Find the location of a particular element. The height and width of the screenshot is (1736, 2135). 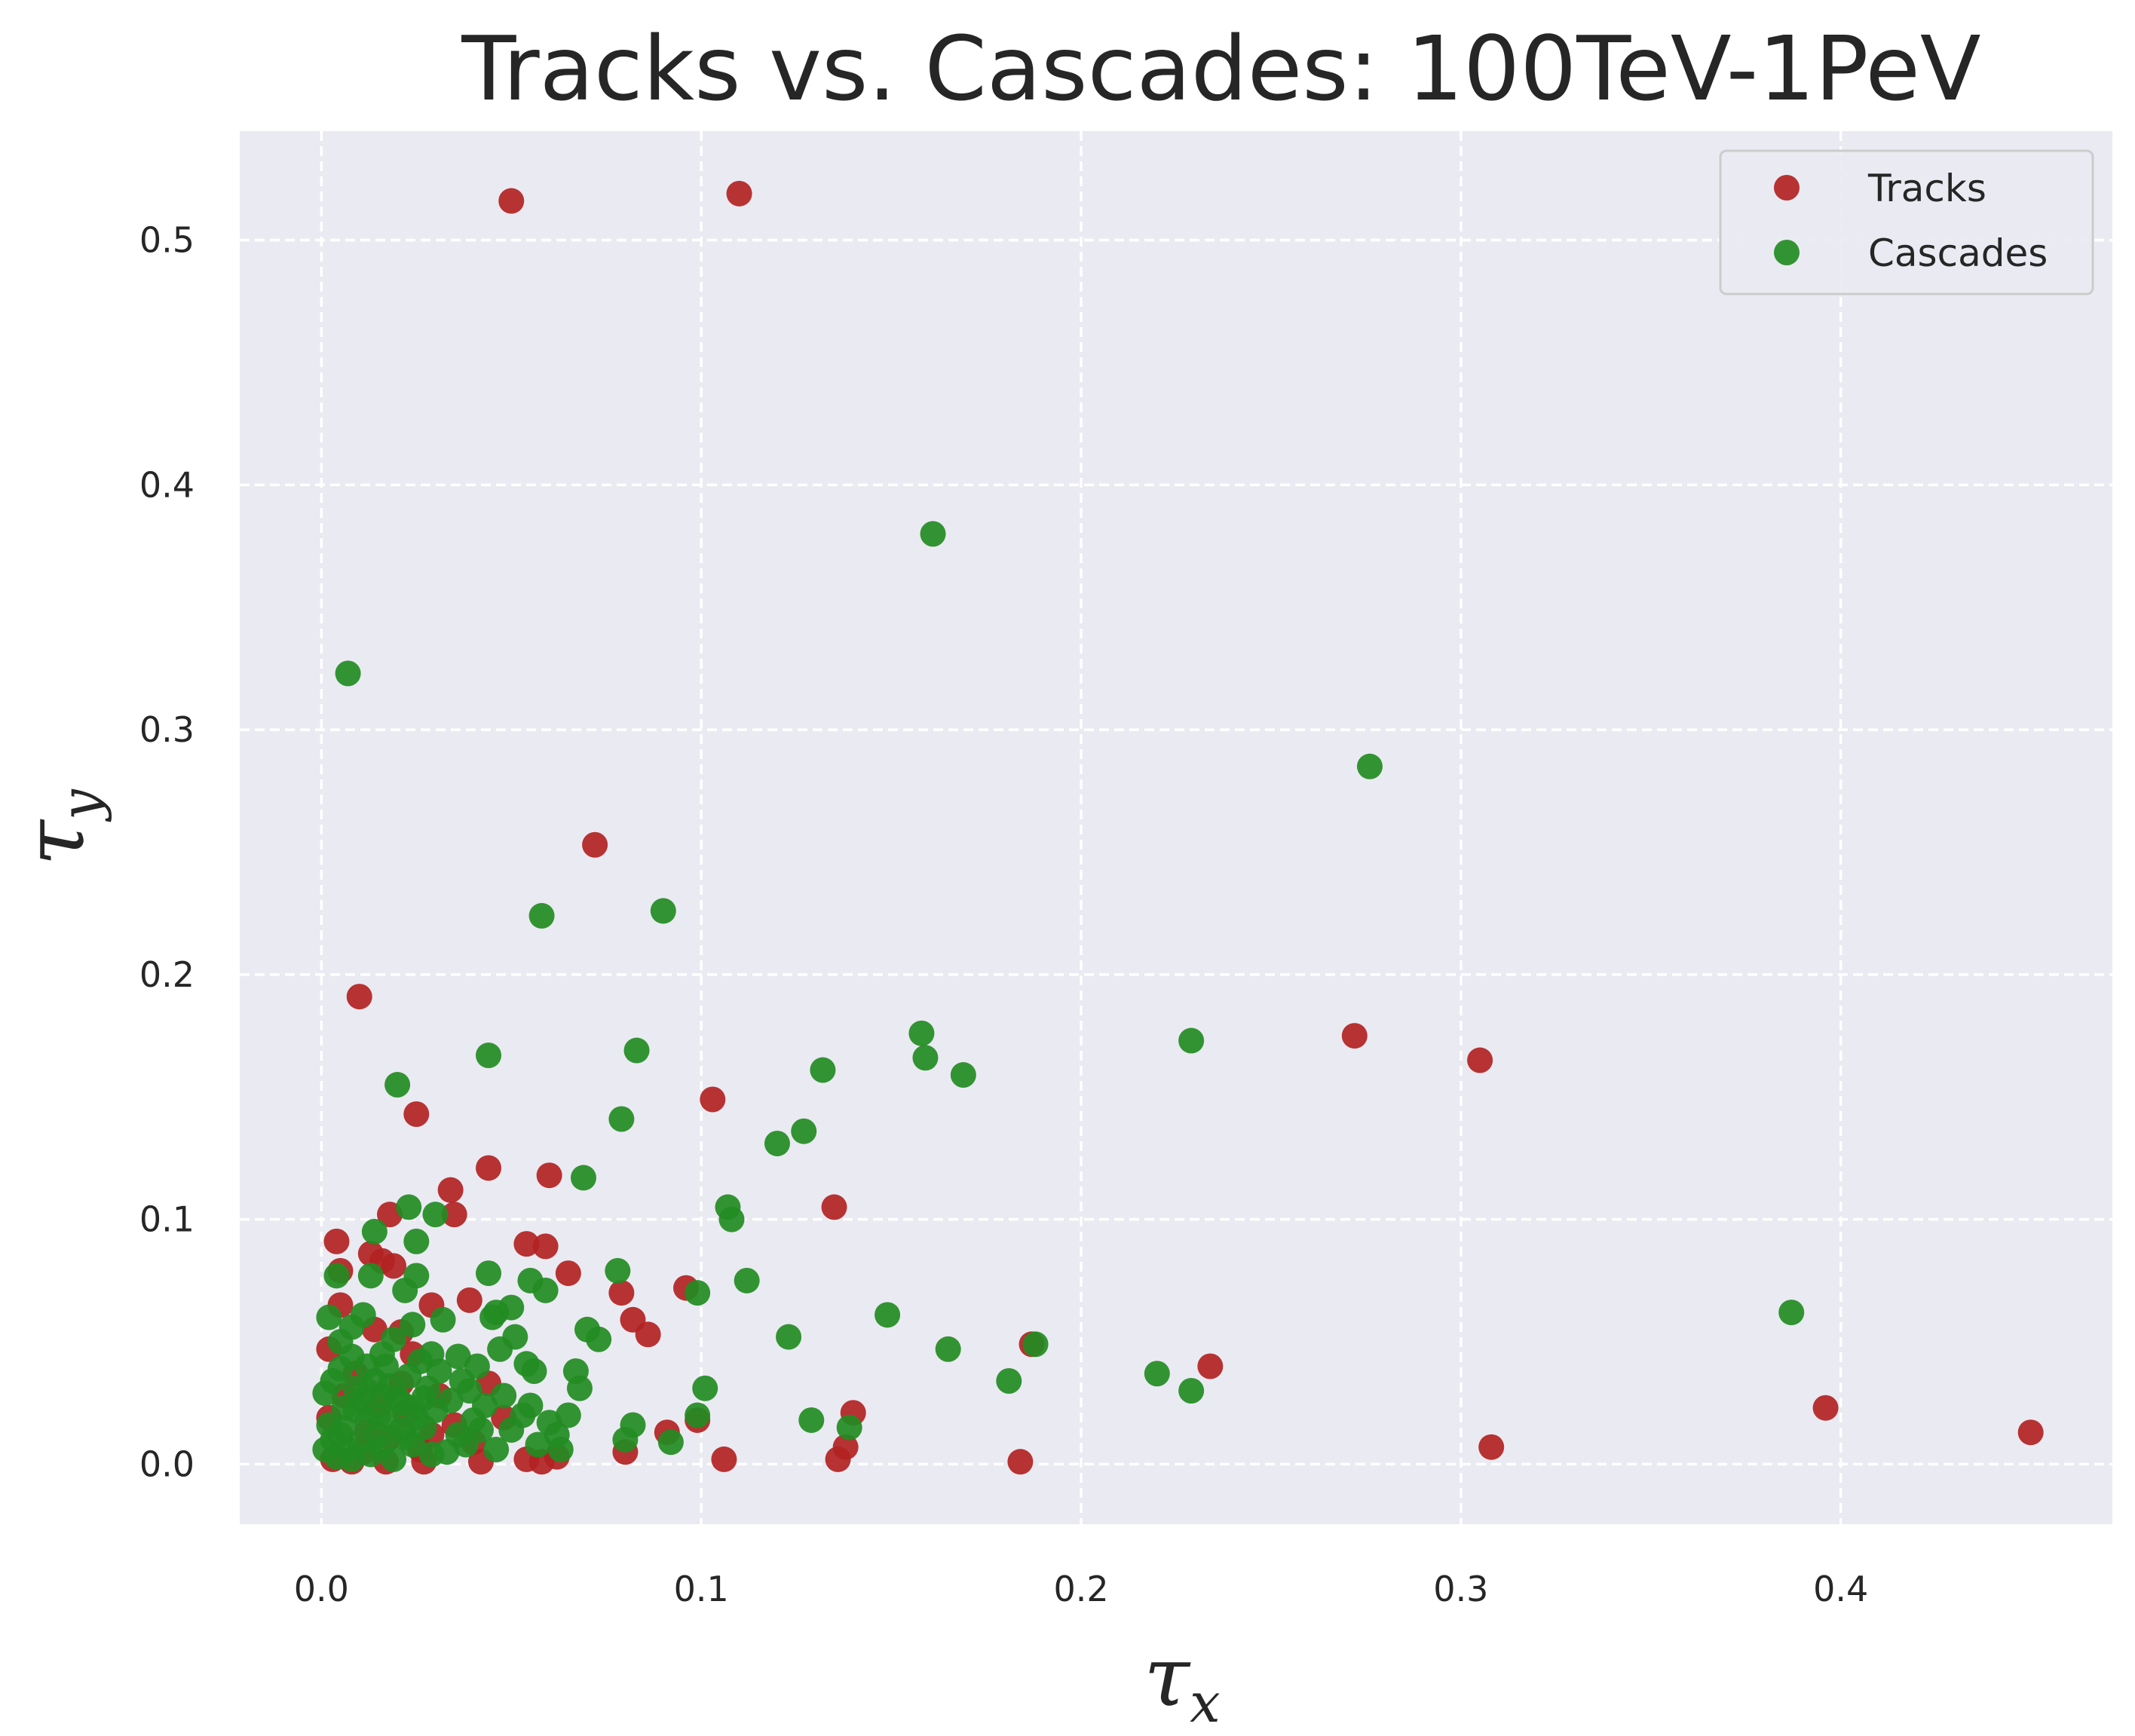

legend-label-cascades: Cascades is located at coordinates (1958, 253).